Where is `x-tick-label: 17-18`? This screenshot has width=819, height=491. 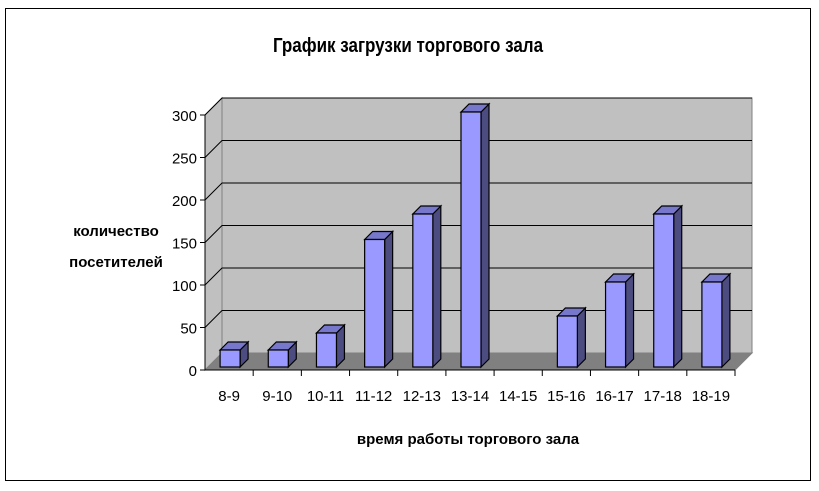
x-tick-label: 17-18 is located at coordinates (663, 396).